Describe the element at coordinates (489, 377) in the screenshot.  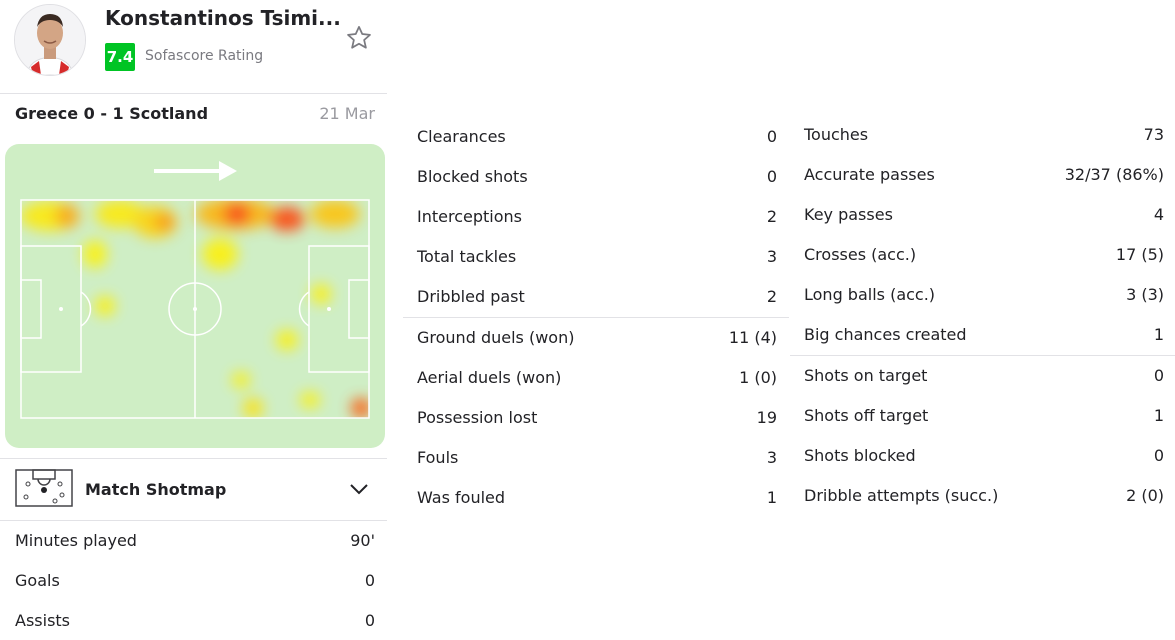
I see `stat-label: Aerial duels (won)` at that location.